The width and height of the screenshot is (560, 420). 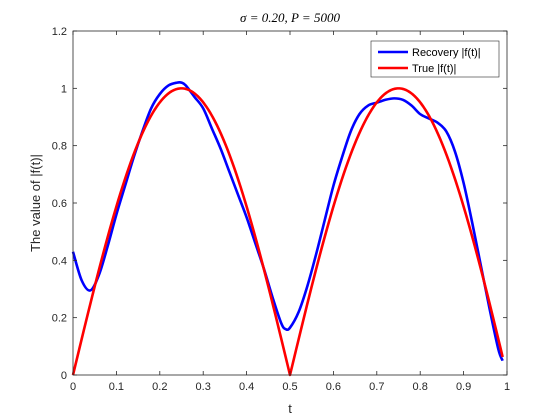 I want to click on legend-label-recovery: Recovery |f(t)|, so click(x=446, y=53).